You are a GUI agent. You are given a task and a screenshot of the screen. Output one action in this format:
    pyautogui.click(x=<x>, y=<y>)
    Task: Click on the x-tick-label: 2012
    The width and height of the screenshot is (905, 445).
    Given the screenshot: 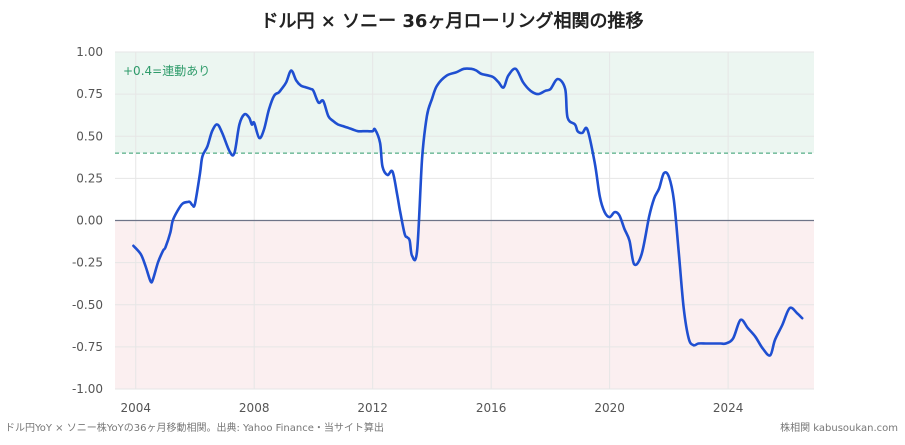 What is the action you would take?
    pyautogui.click(x=372, y=408)
    